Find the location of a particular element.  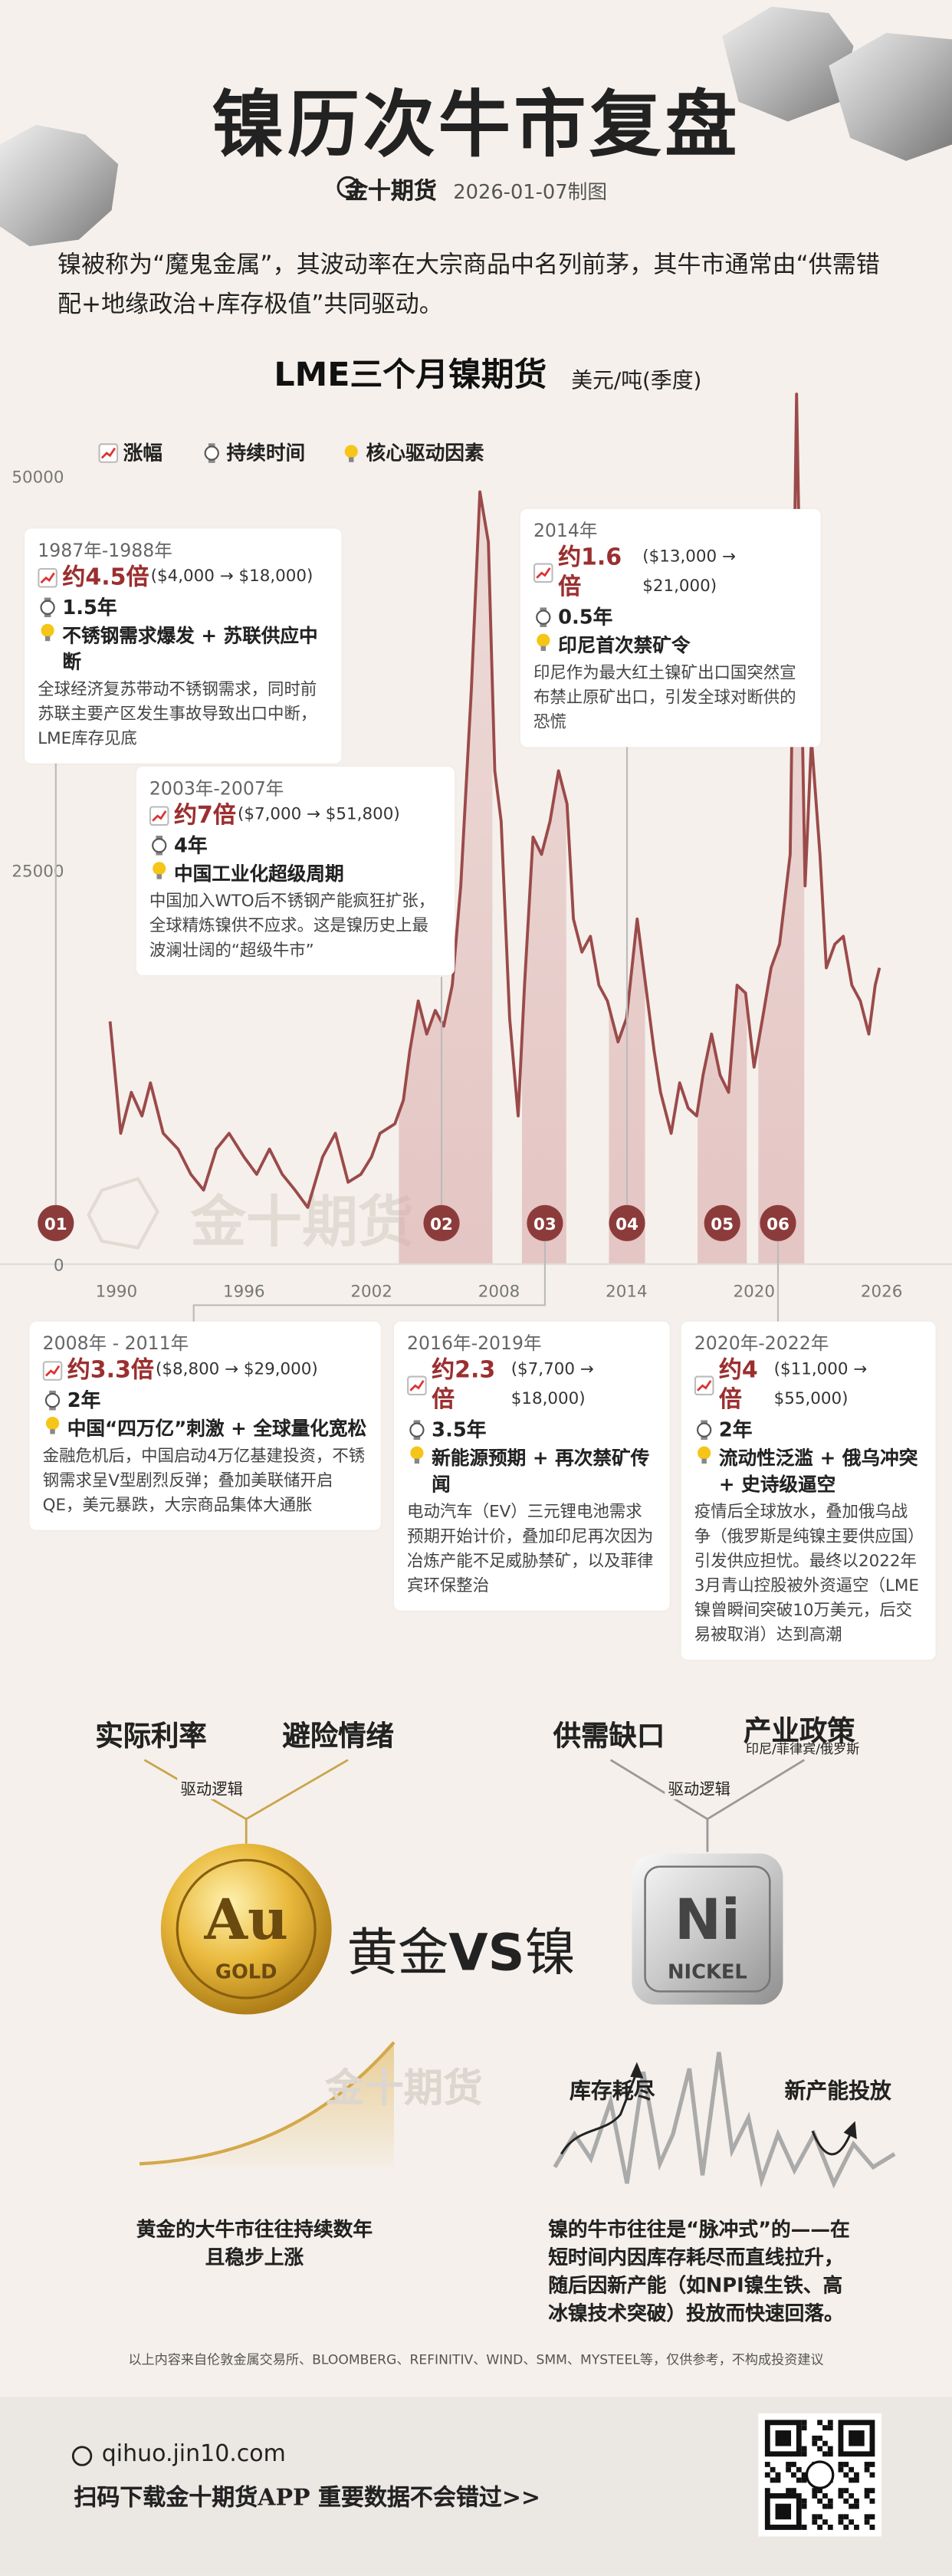

card-gain: 约7倍 is located at coordinates (204, 816).